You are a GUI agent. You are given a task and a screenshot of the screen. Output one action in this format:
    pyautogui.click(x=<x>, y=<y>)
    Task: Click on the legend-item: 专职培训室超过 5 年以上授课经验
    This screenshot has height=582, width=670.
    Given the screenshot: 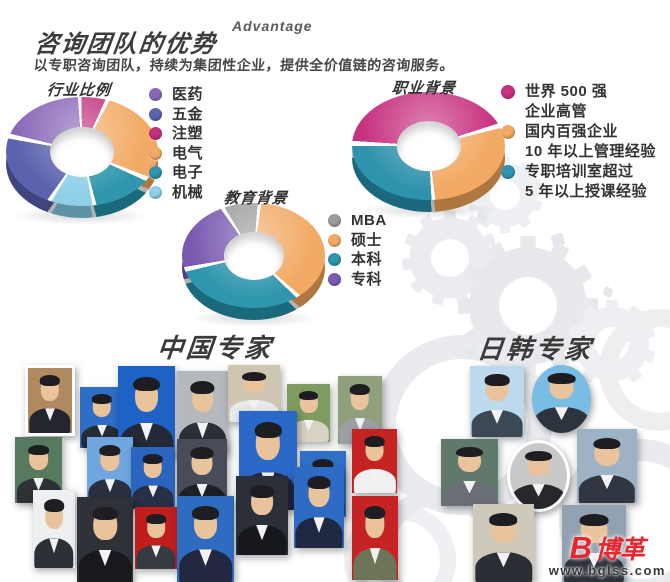 What is the action you would take?
    pyautogui.click(x=578, y=182)
    